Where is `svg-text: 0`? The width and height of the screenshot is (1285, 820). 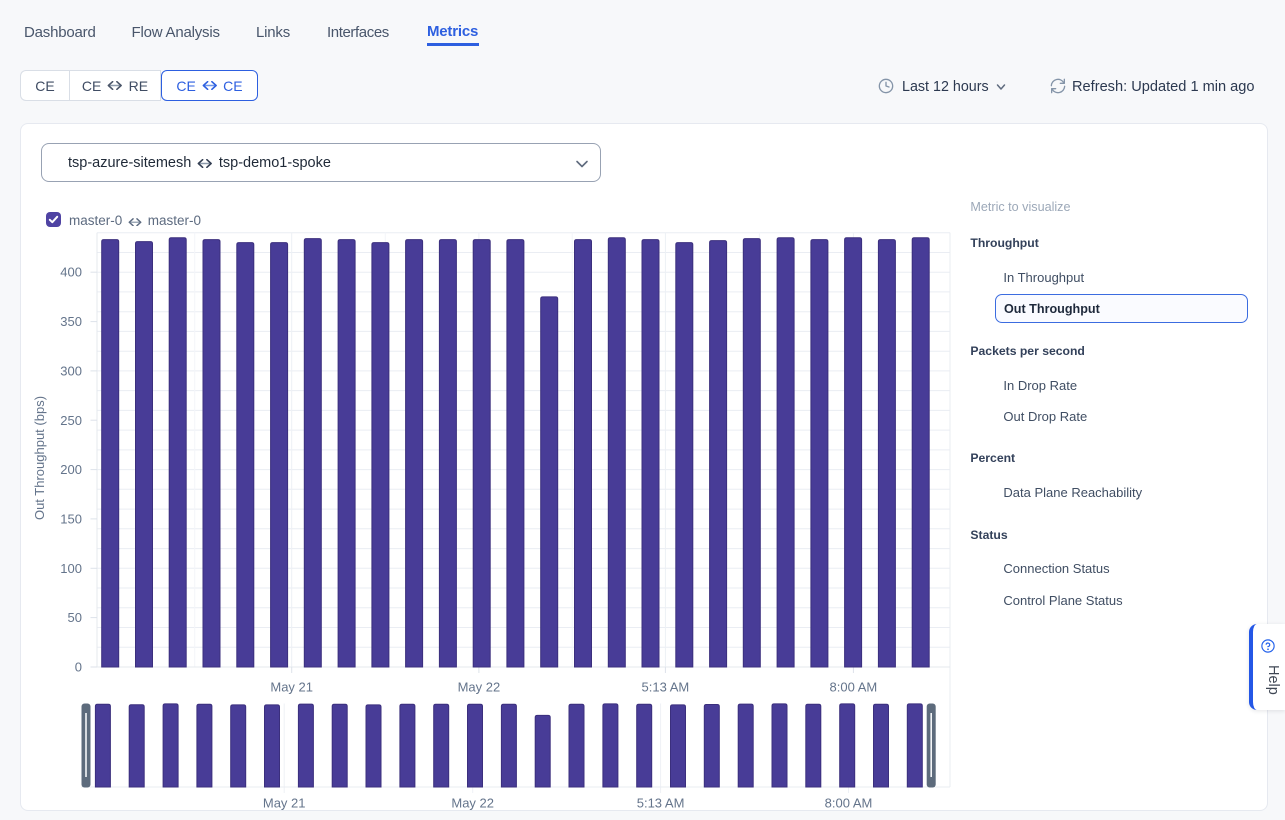
svg-text: 0 is located at coordinates (78, 667).